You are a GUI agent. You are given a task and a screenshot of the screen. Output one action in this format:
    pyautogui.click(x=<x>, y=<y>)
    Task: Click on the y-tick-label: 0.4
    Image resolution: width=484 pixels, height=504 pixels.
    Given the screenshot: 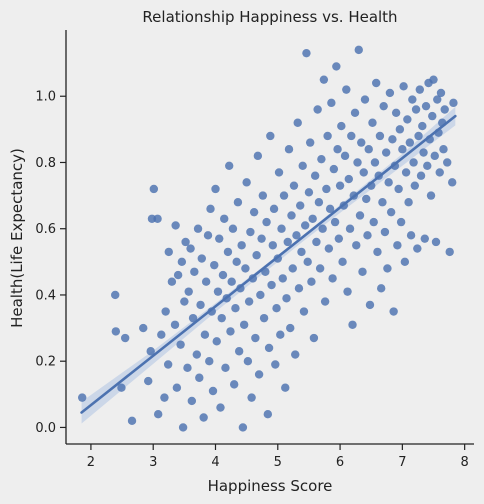 What is the action you would take?
    pyautogui.click(x=45, y=295)
    